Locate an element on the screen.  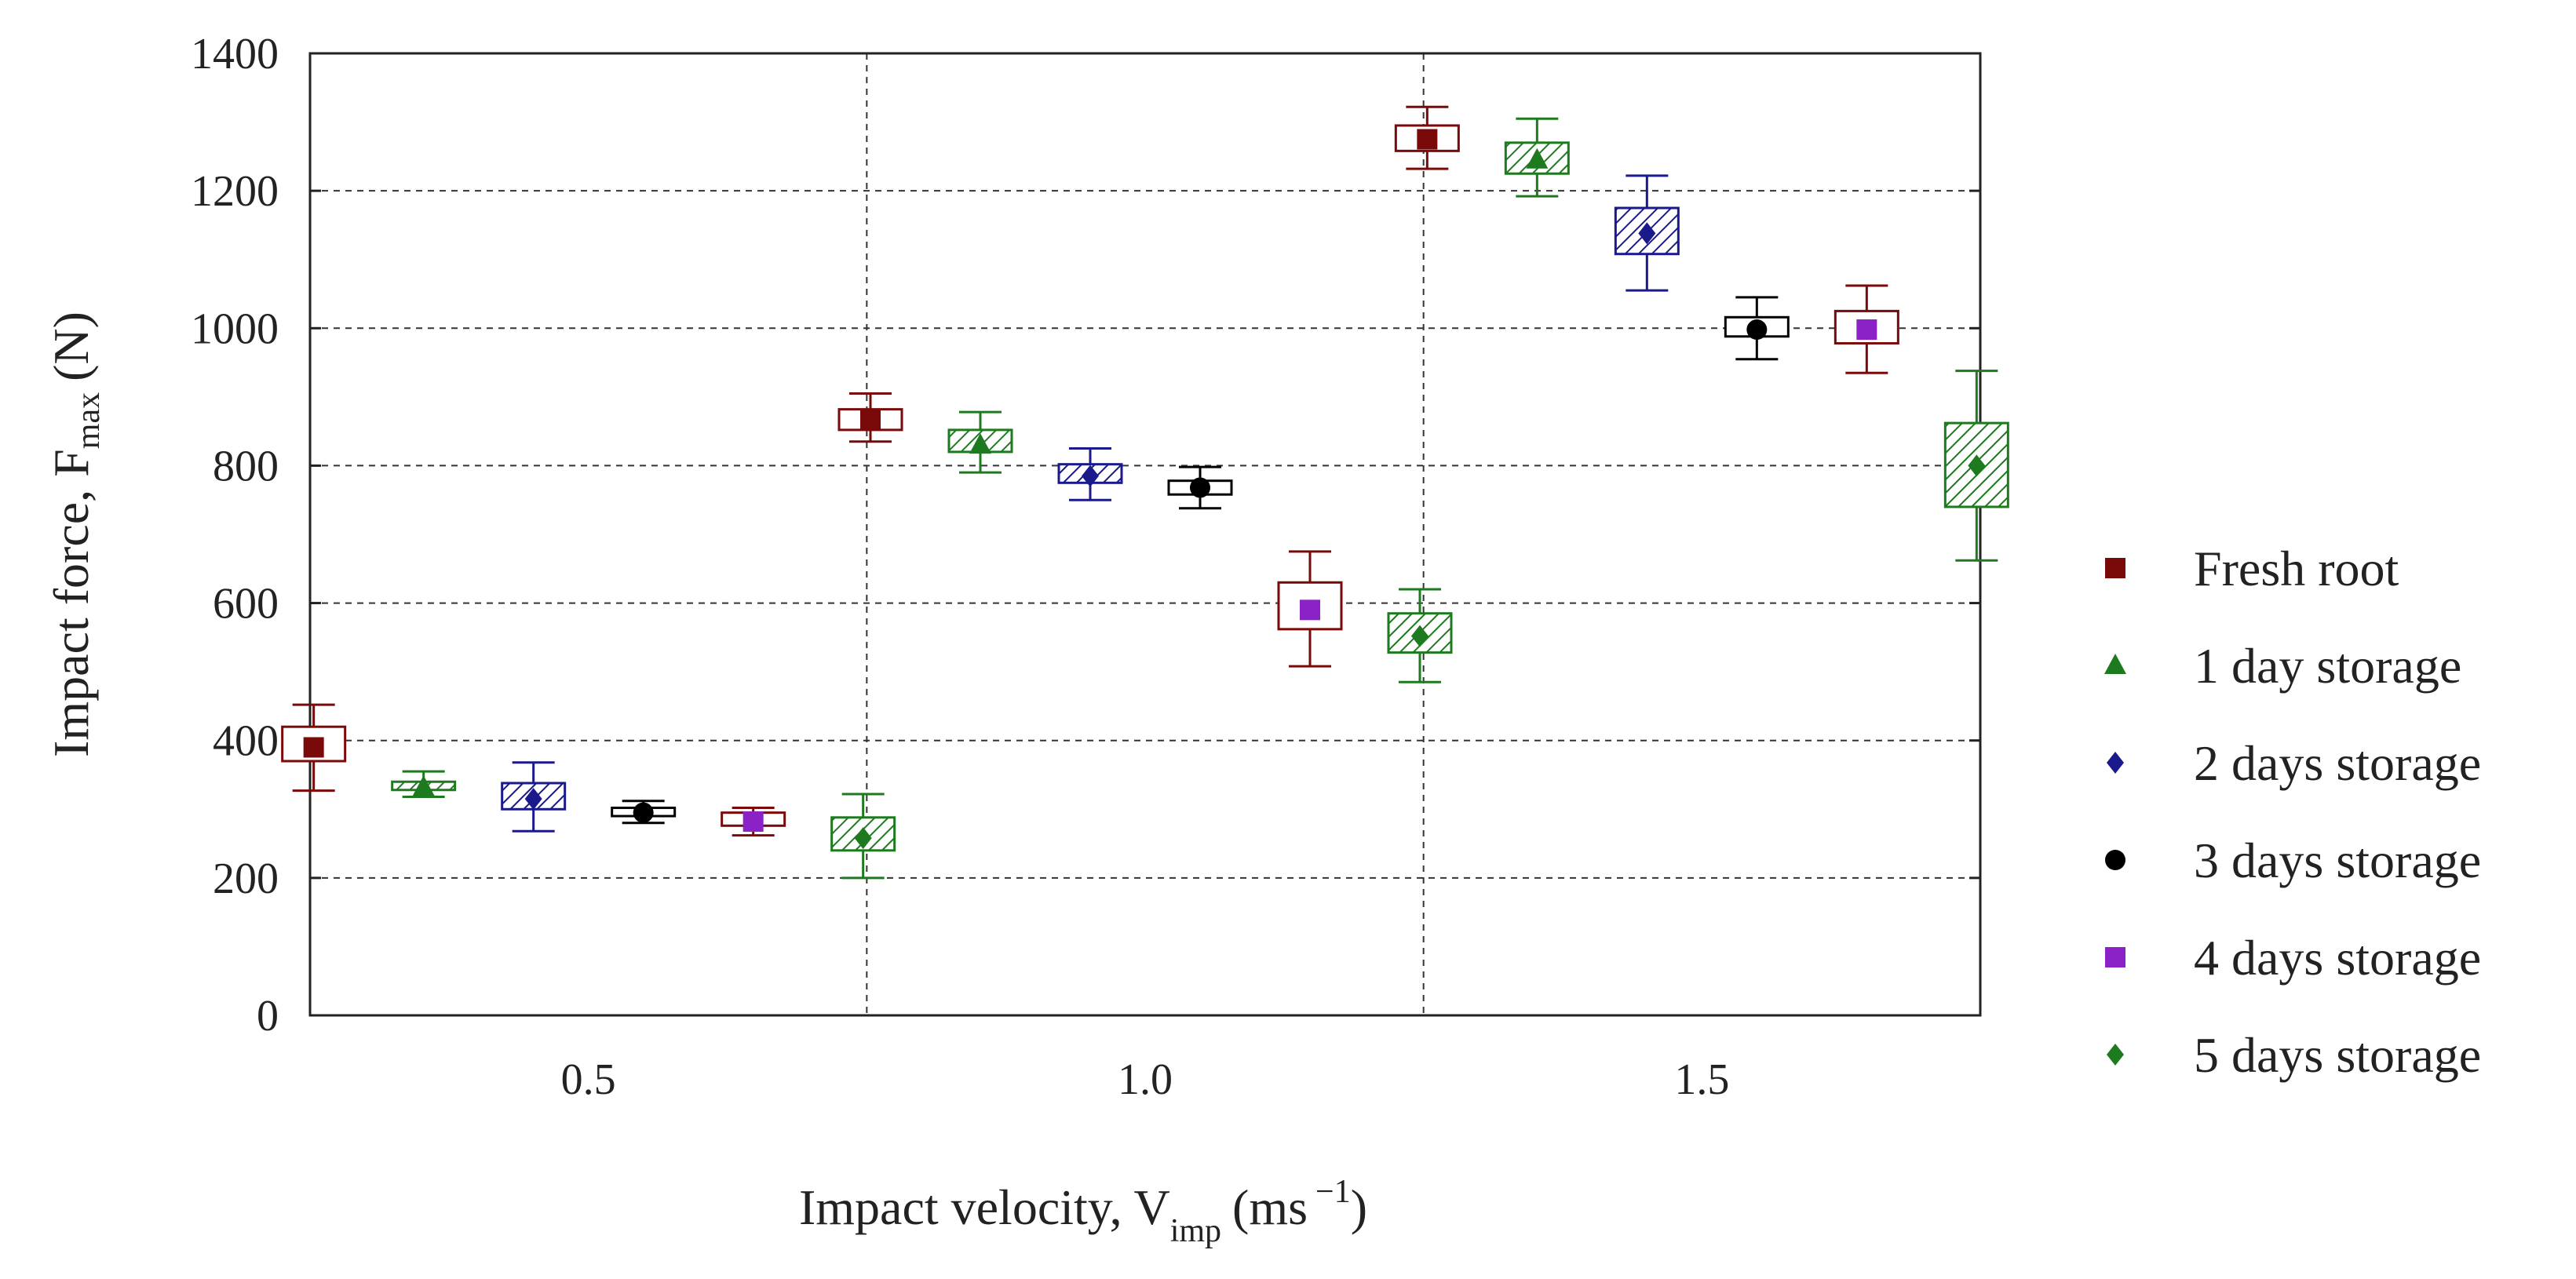
legend-label: 5 days storage is located at coordinates (2337, 1055).